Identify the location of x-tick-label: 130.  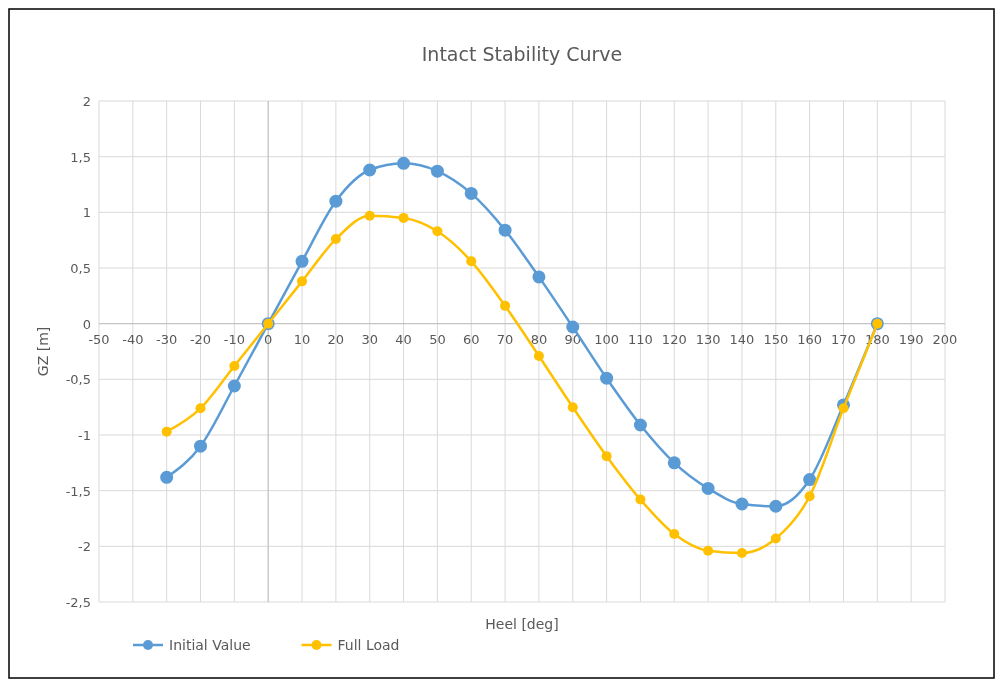
(708, 339).